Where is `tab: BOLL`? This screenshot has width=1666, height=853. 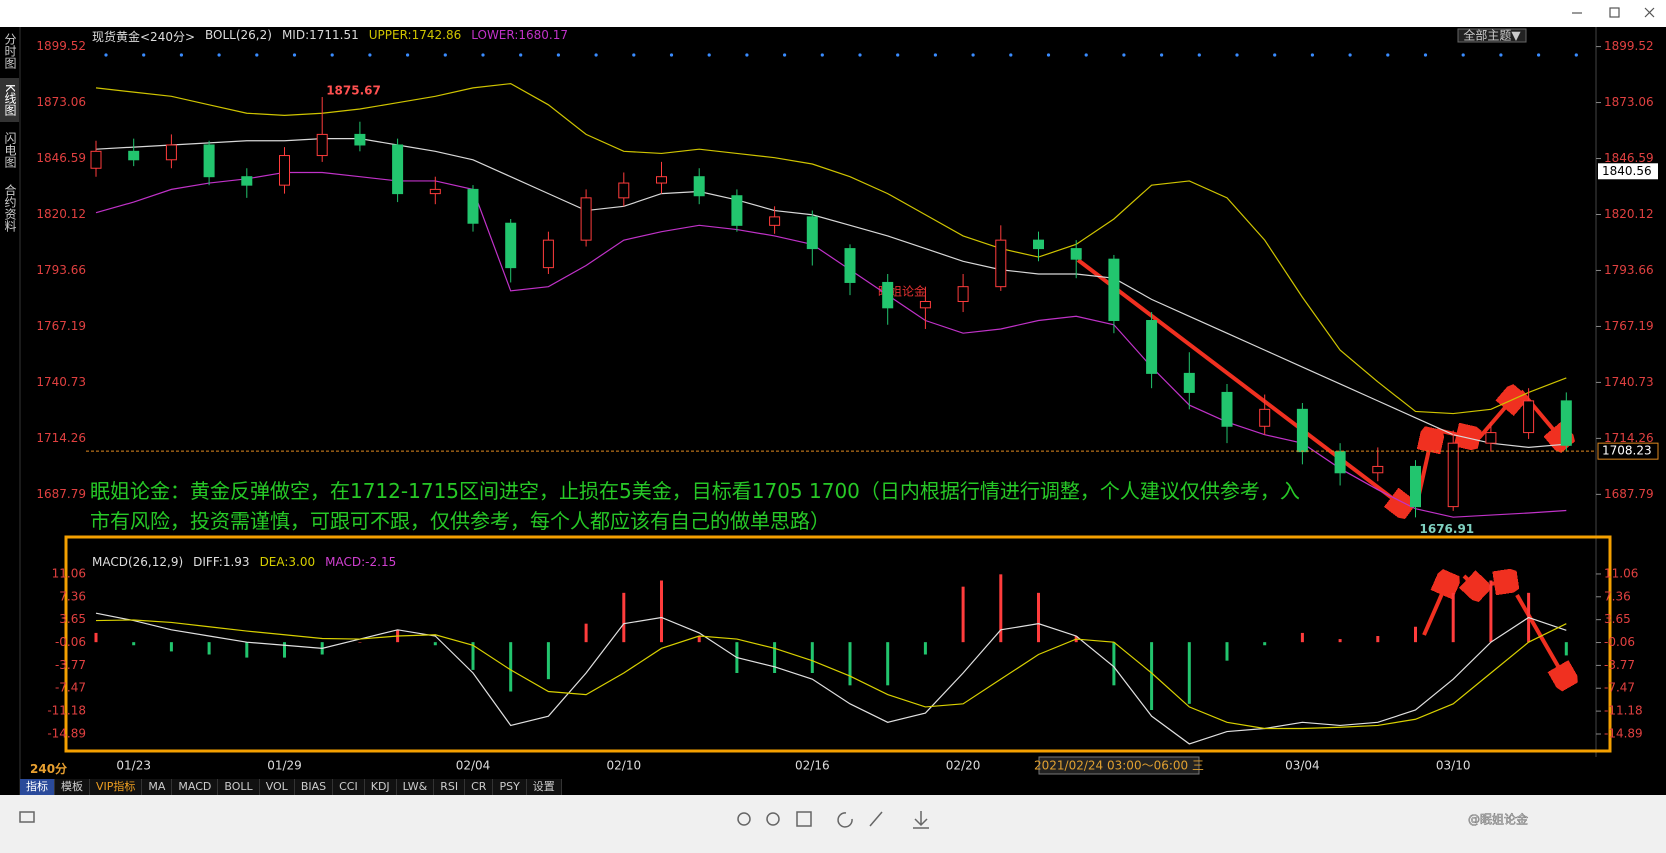
tab: BOLL is located at coordinates (239, 787).